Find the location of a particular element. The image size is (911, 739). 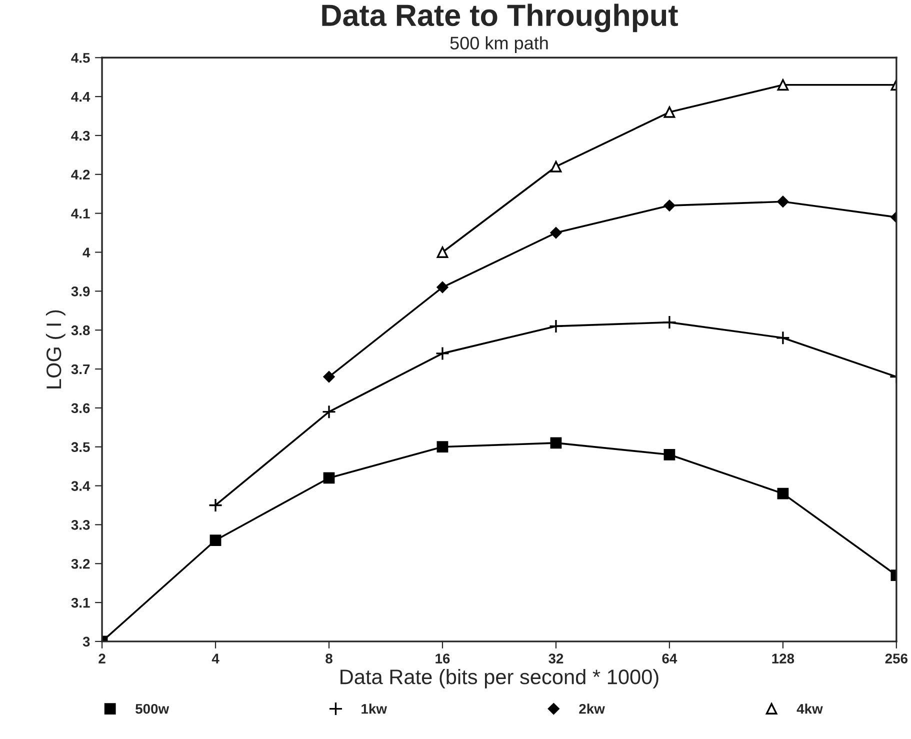

x-tick-label: 32 is located at coordinates (556, 659).